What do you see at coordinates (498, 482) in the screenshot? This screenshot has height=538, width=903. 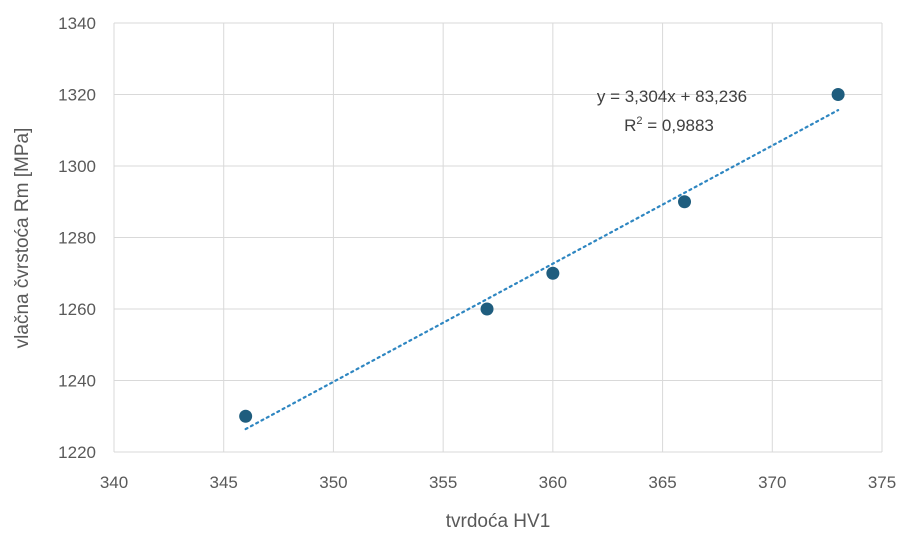 I see `x-tick-labels: 340 345 350 355 360 365 370 375` at bounding box center [498, 482].